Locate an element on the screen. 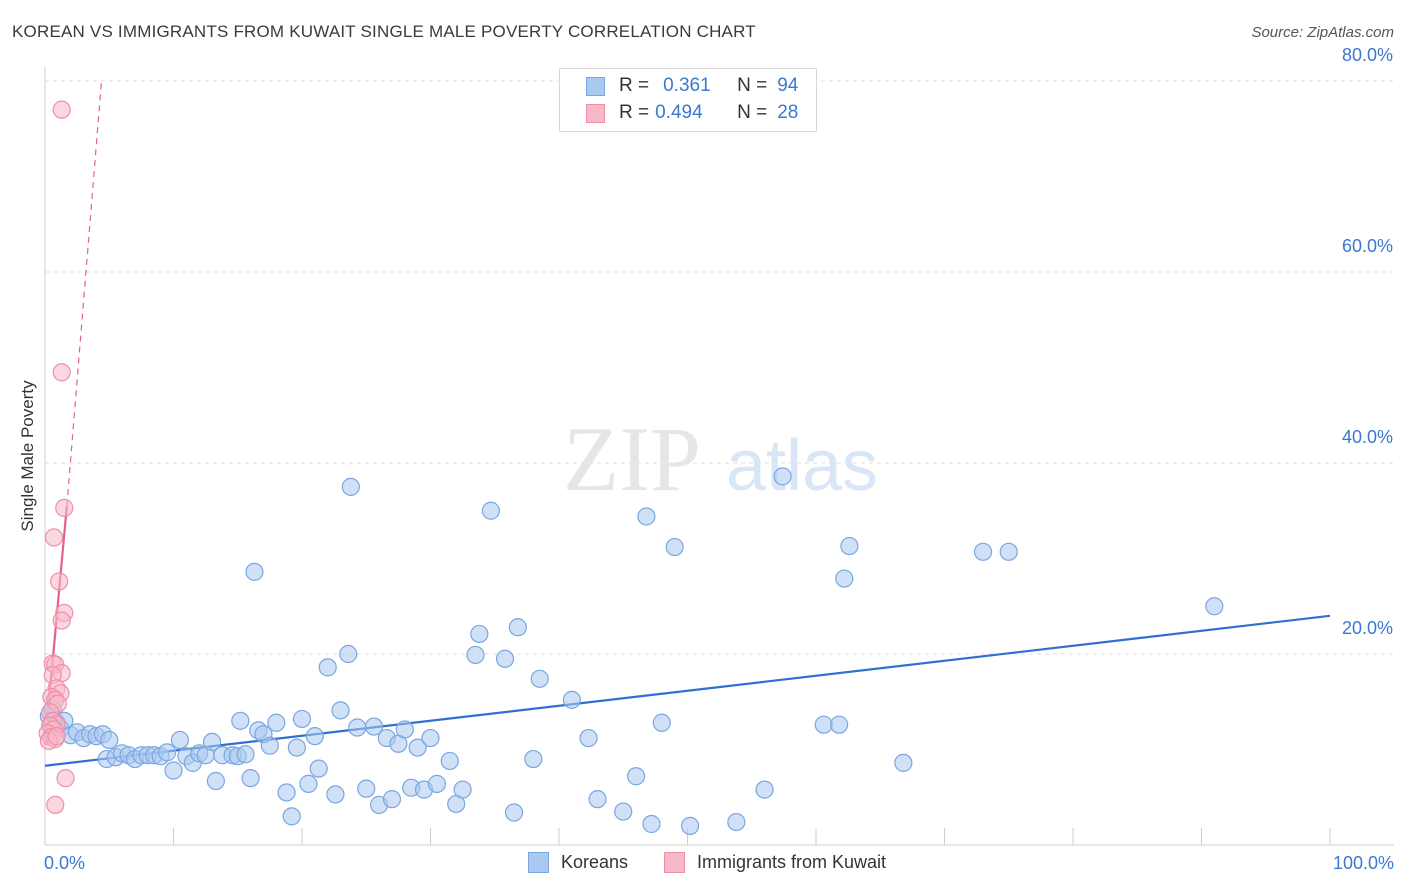 This screenshot has height=892, width=1406. chart-source: Source: ZipAtlas.com is located at coordinates (1322, 32).